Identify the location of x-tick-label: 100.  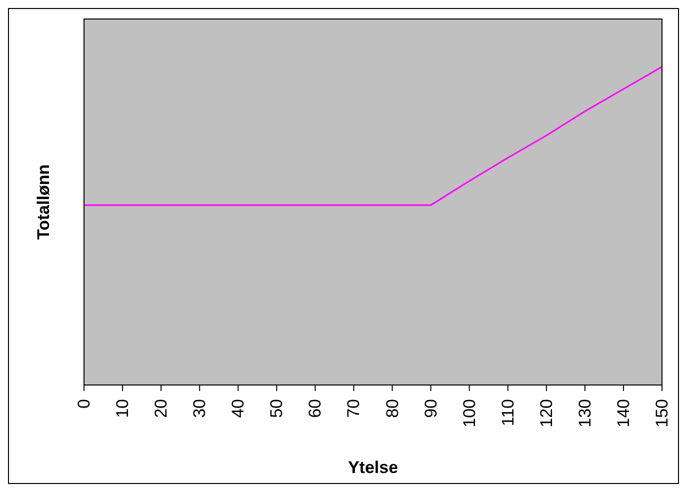
(469, 413).